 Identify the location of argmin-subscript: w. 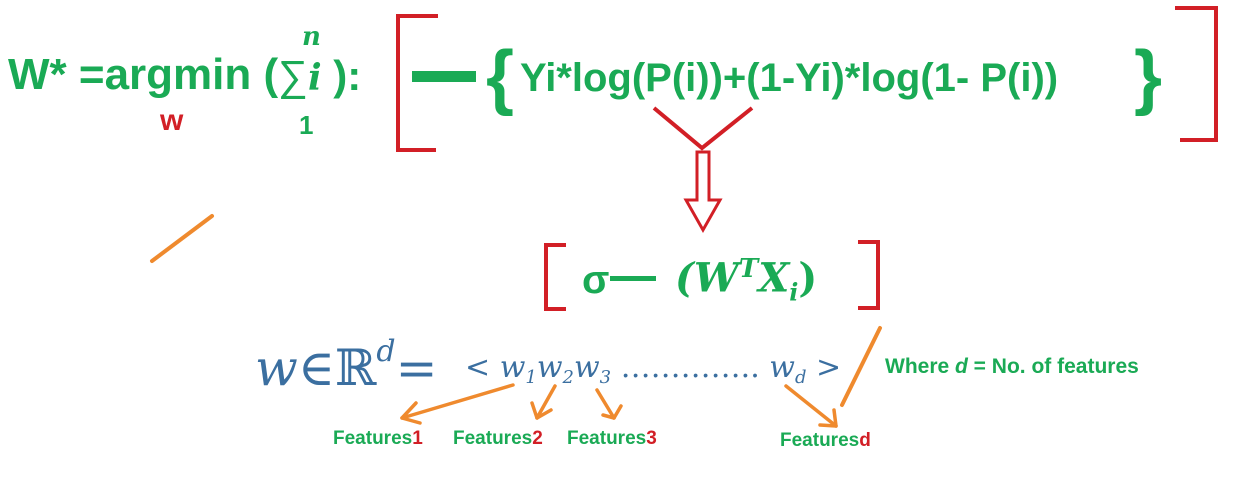
(172, 120).